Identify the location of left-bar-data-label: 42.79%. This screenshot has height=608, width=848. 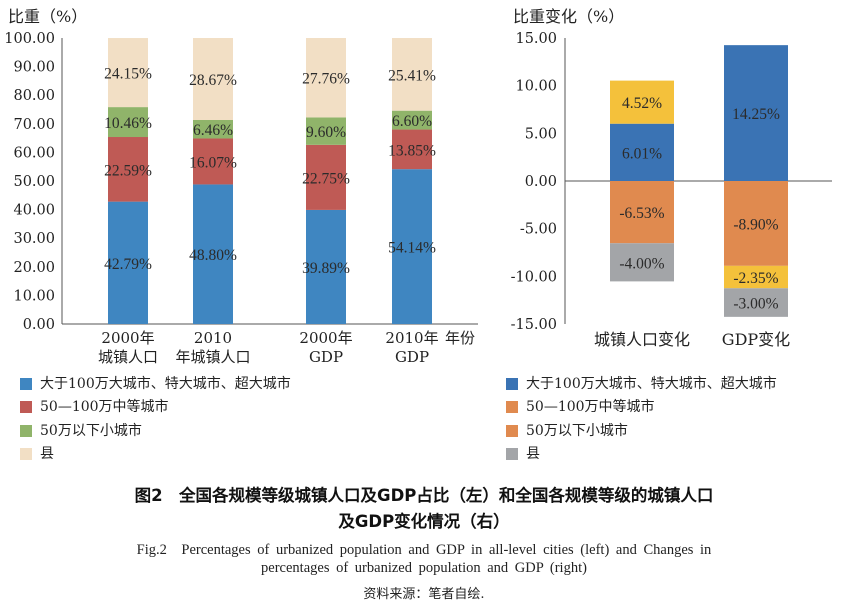
(128, 264).